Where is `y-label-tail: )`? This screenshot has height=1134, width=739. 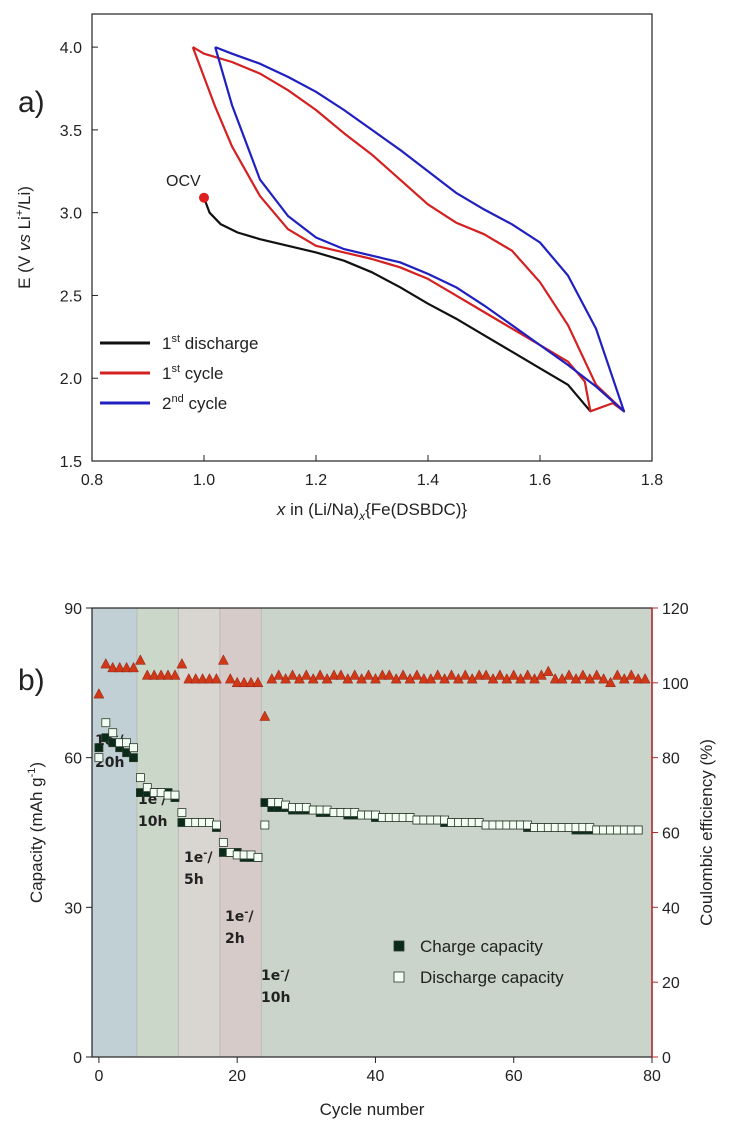 y-label-tail: ) is located at coordinates (36, 765).